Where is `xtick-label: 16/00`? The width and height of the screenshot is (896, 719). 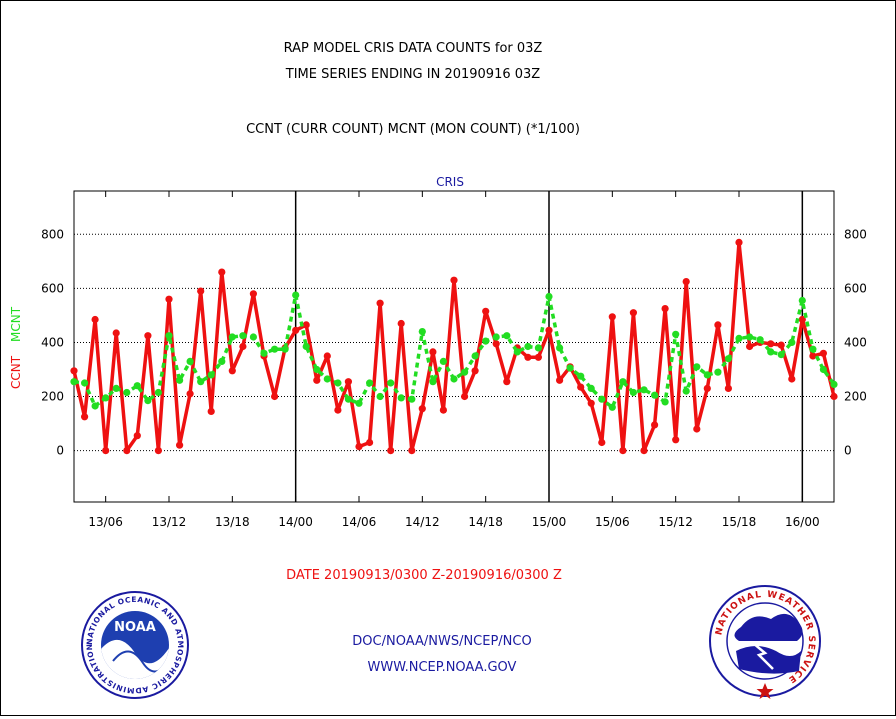 xtick-label: 16/00 is located at coordinates (802, 522).